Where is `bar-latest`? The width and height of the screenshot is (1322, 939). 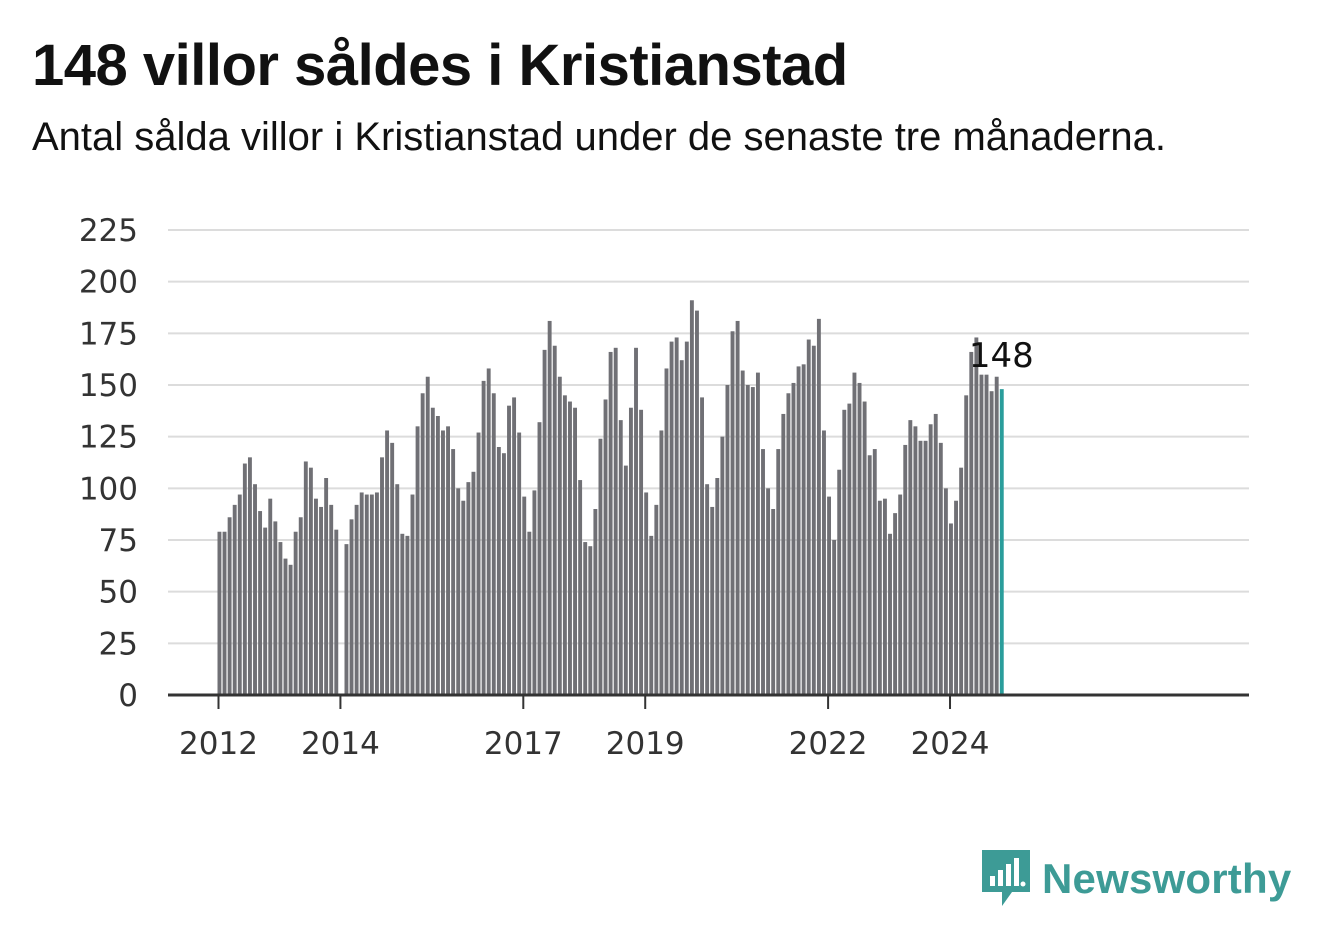
bar-latest is located at coordinates (1001, 542).